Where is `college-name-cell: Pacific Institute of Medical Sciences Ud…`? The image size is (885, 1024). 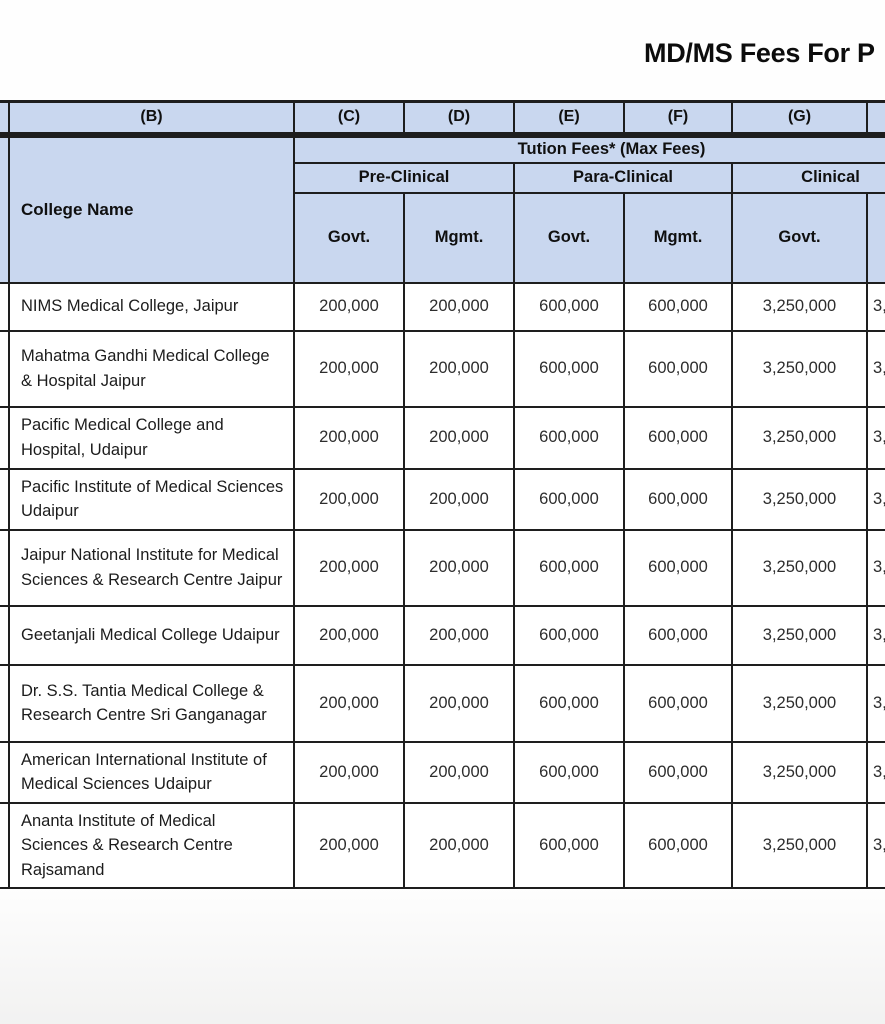
college-name-cell: Pacific Institute of Medical Sciences Ud… is located at coordinates (151, 499).